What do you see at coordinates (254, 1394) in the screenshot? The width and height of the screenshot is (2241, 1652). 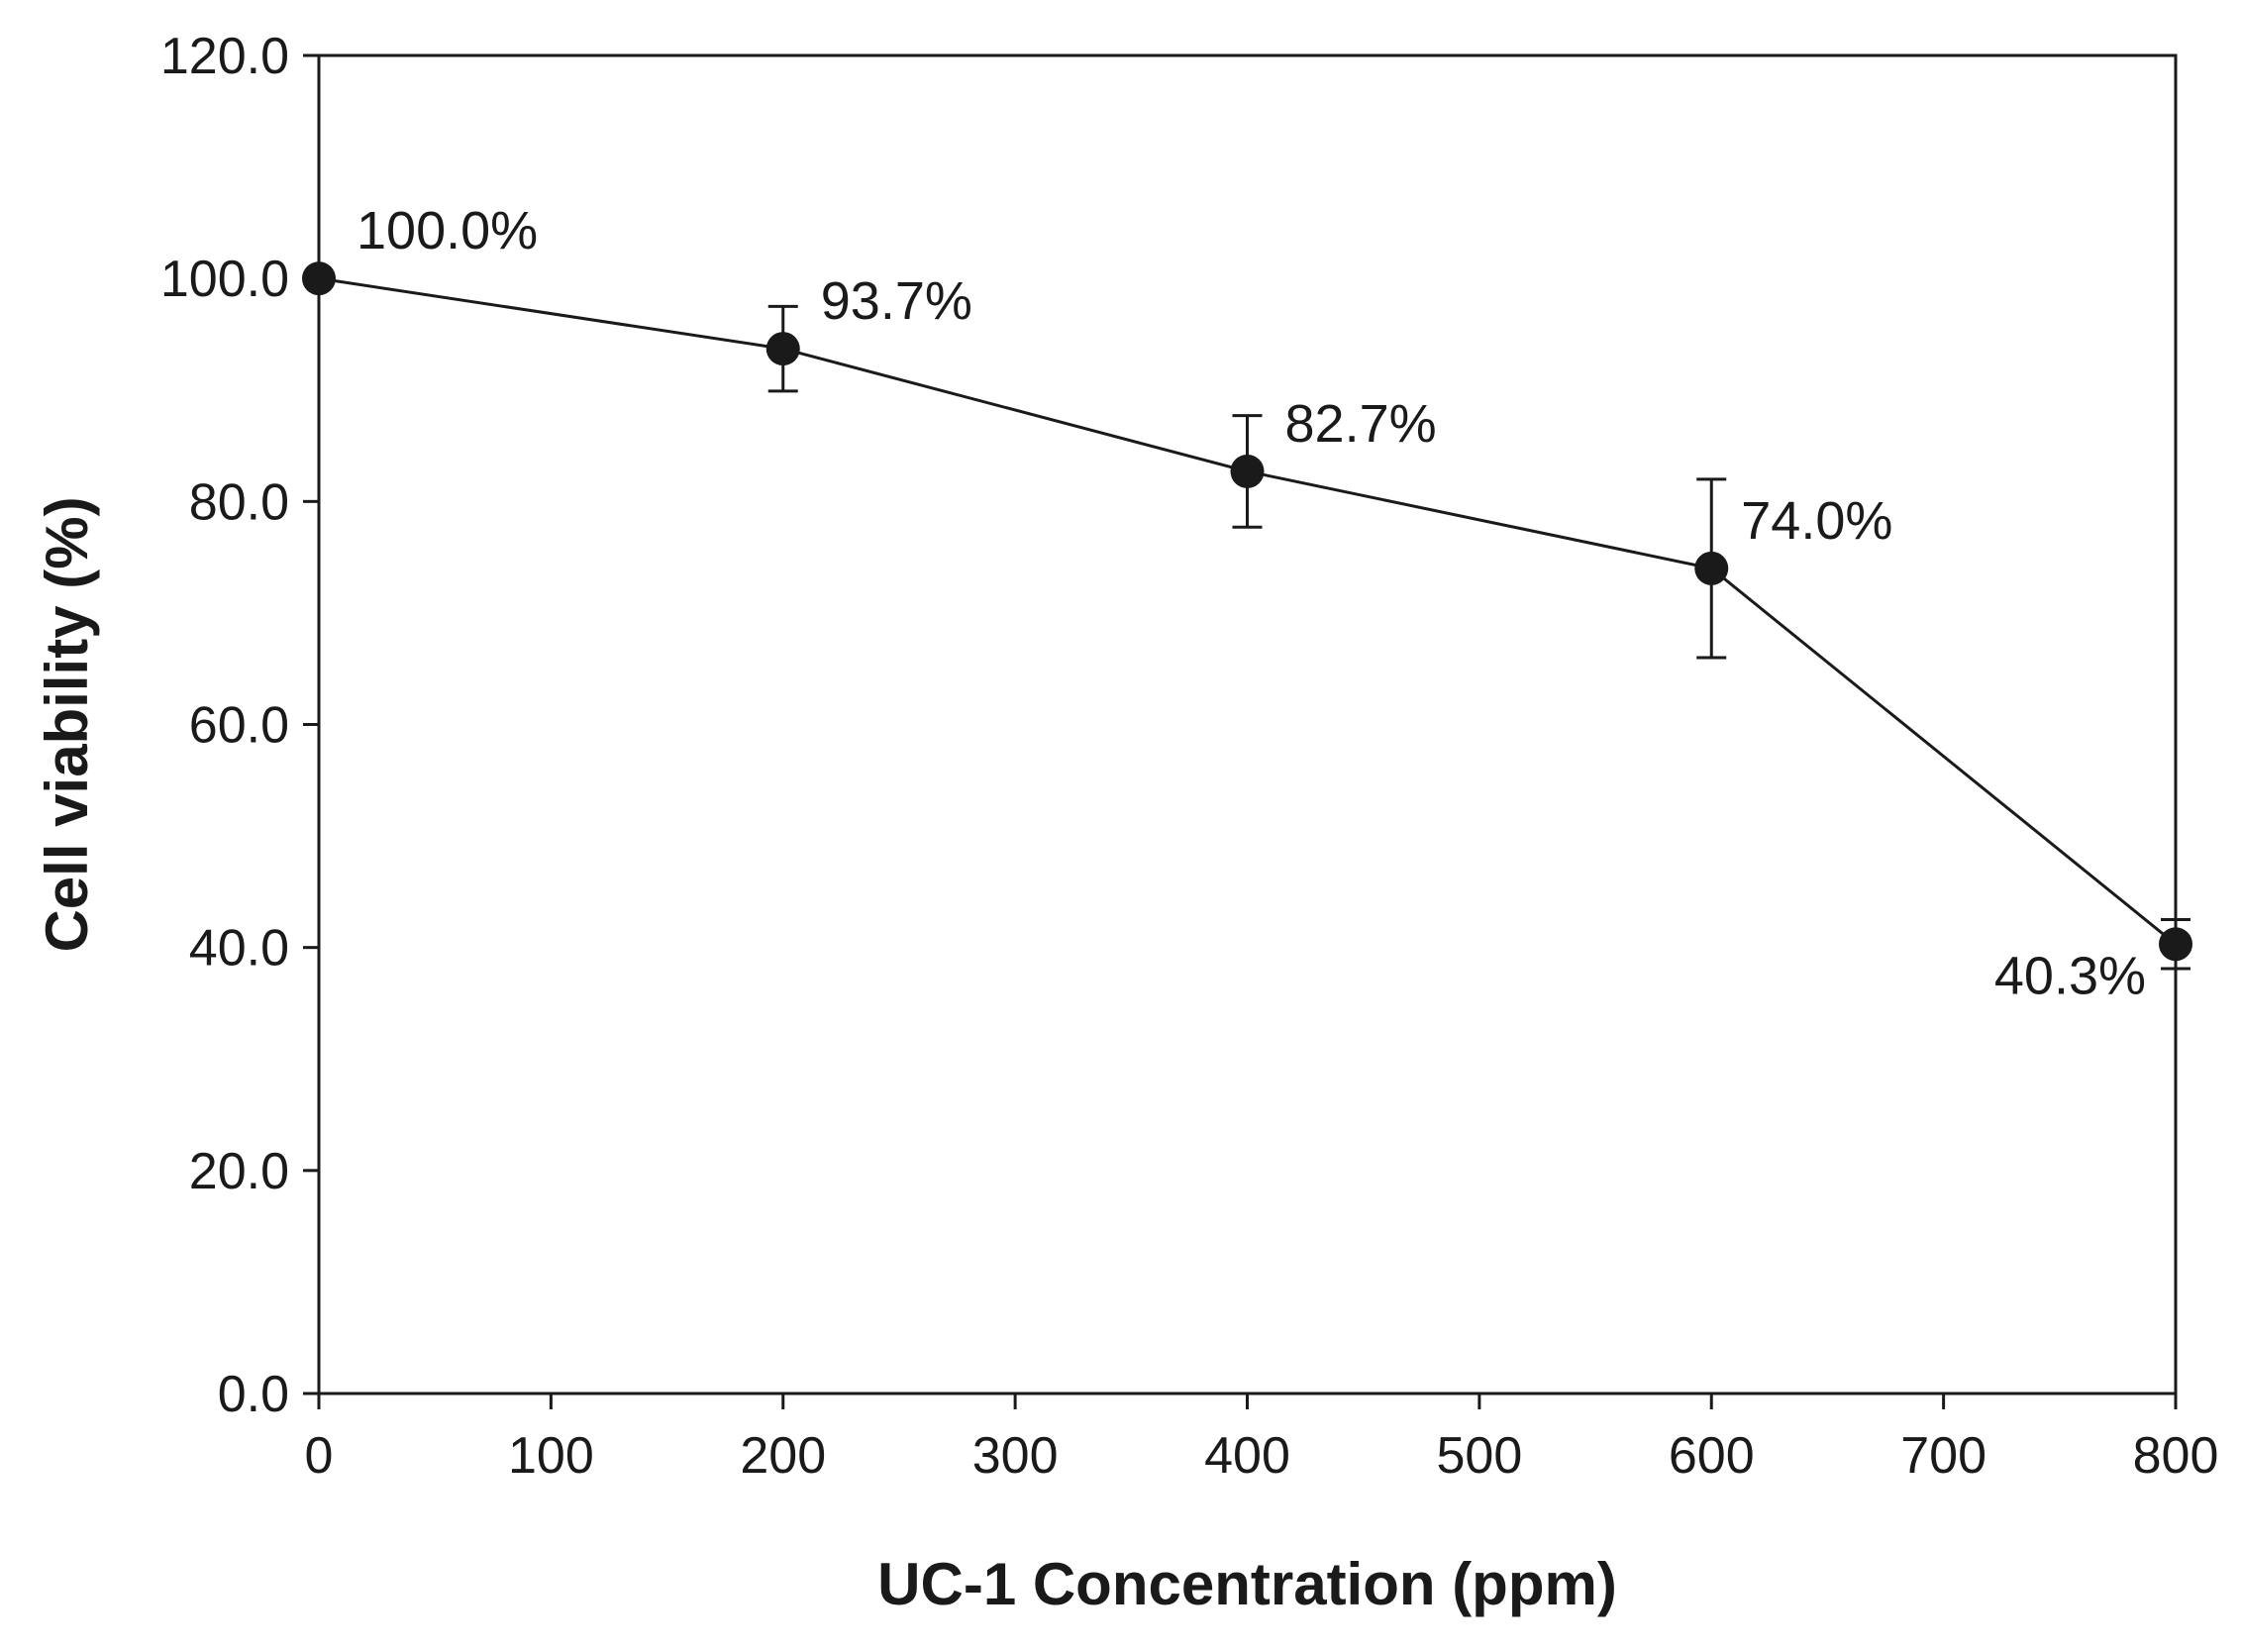 I see `y-tick-label: 0.0` at bounding box center [254, 1394].